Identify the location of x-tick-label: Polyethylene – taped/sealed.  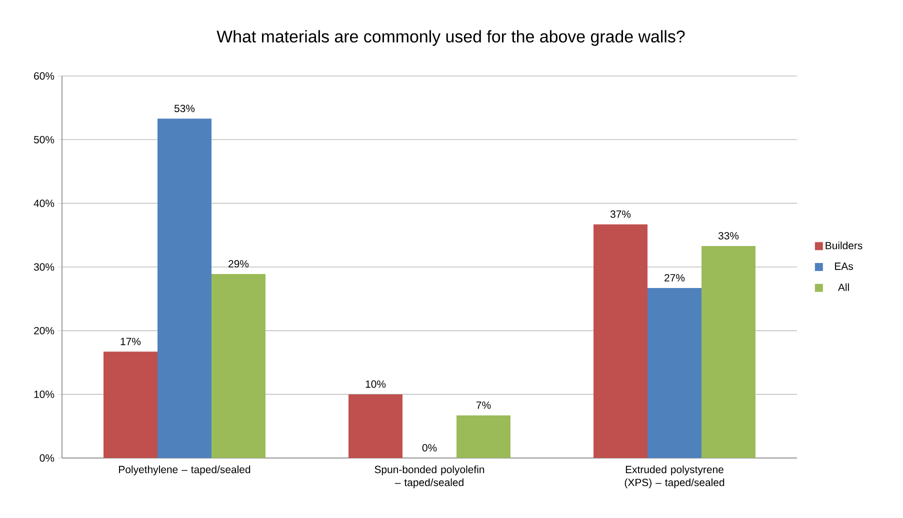
(184, 471).